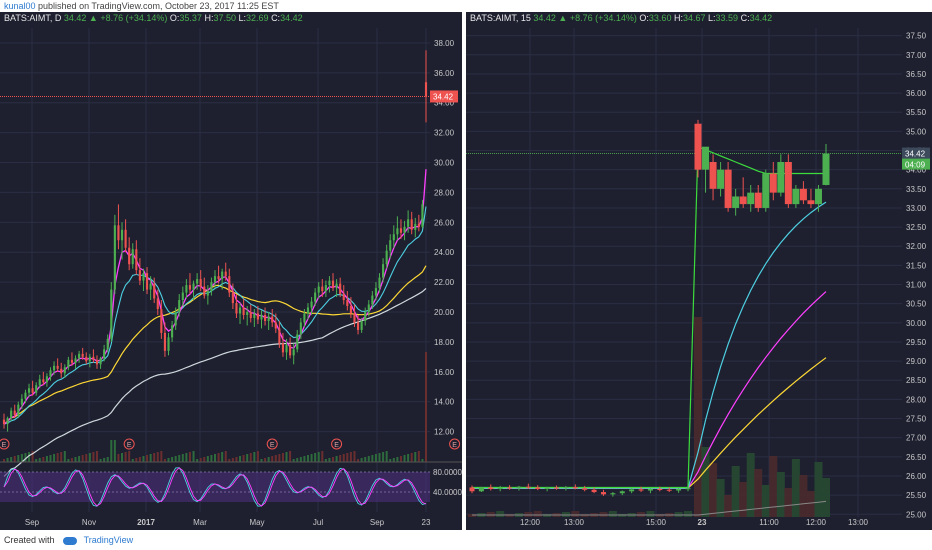 The height and width of the screenshot is (550, 932). Describe the element at coordinates (174, 18) in the screenshot. I see `daily-open-label: O:` at that location.